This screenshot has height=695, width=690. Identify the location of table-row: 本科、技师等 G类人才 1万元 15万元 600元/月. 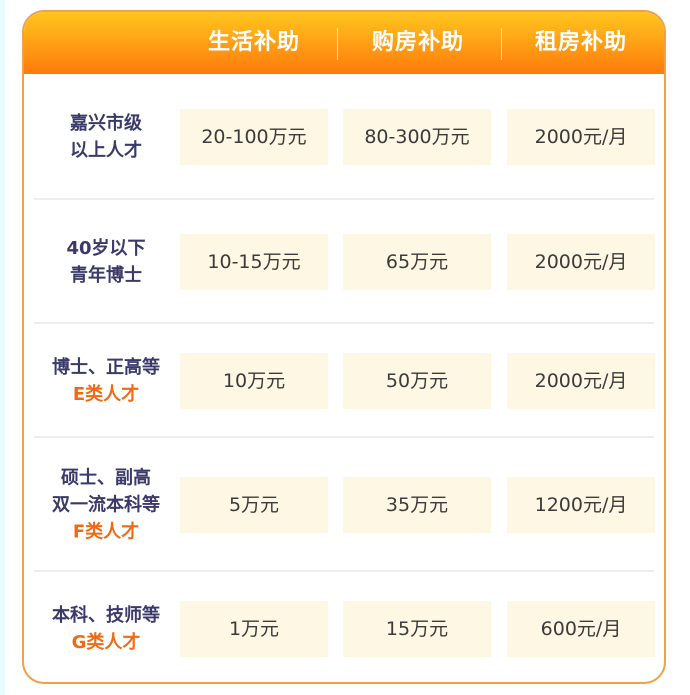
(344, 627).